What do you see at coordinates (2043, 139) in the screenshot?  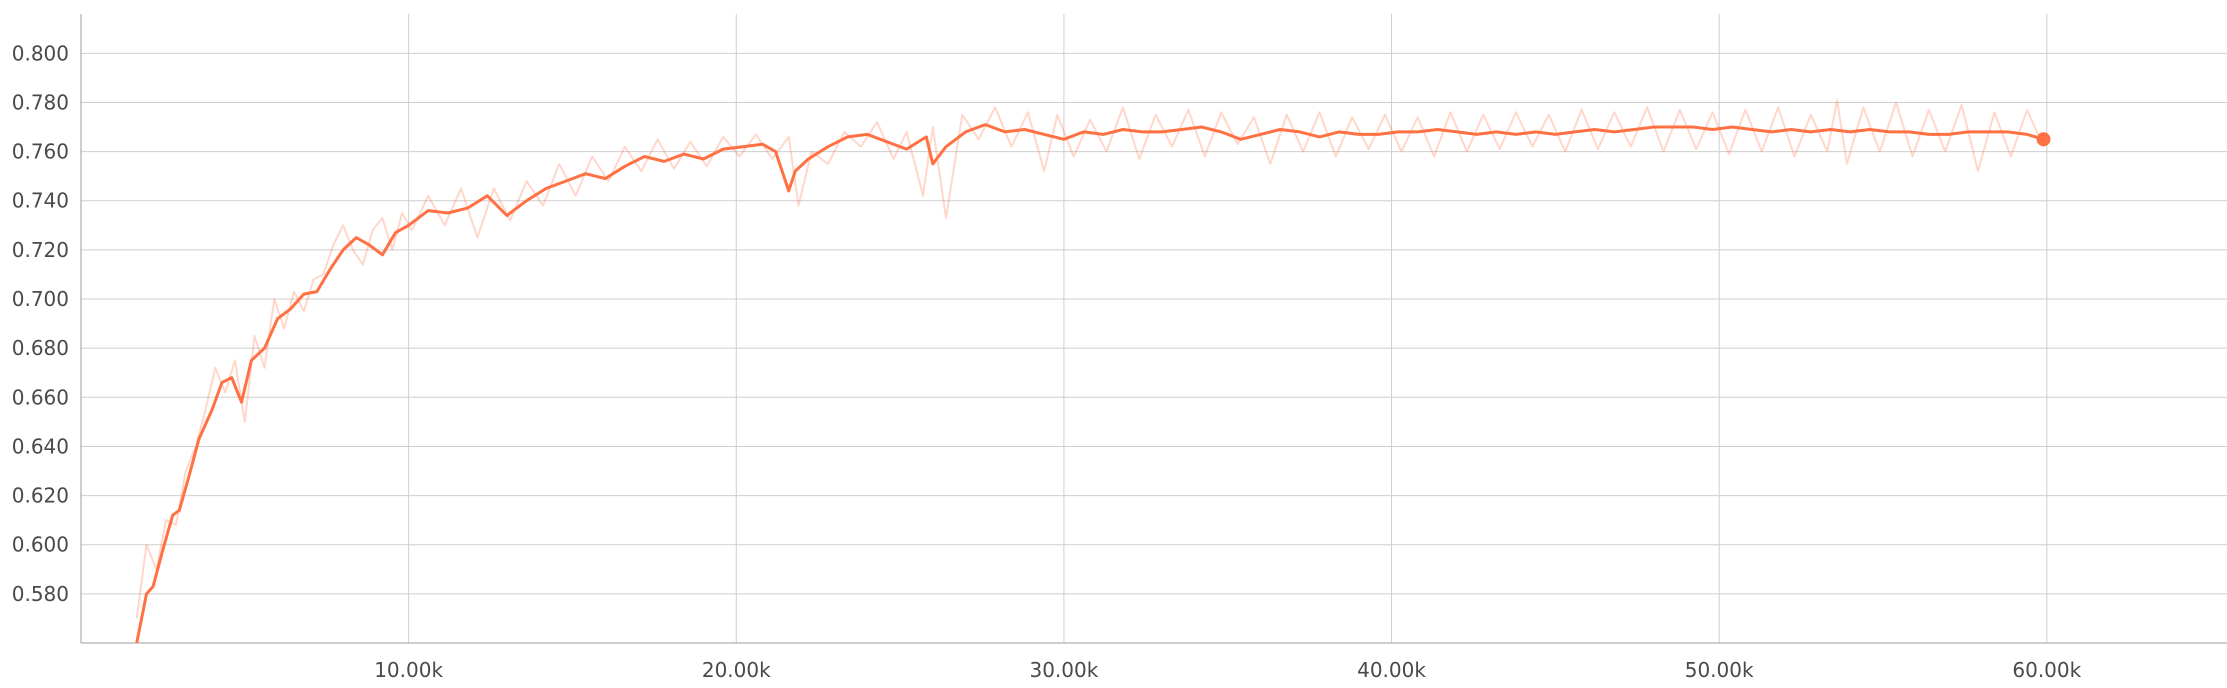 I see `last-point-marker` at bounding box center [2043, 139].